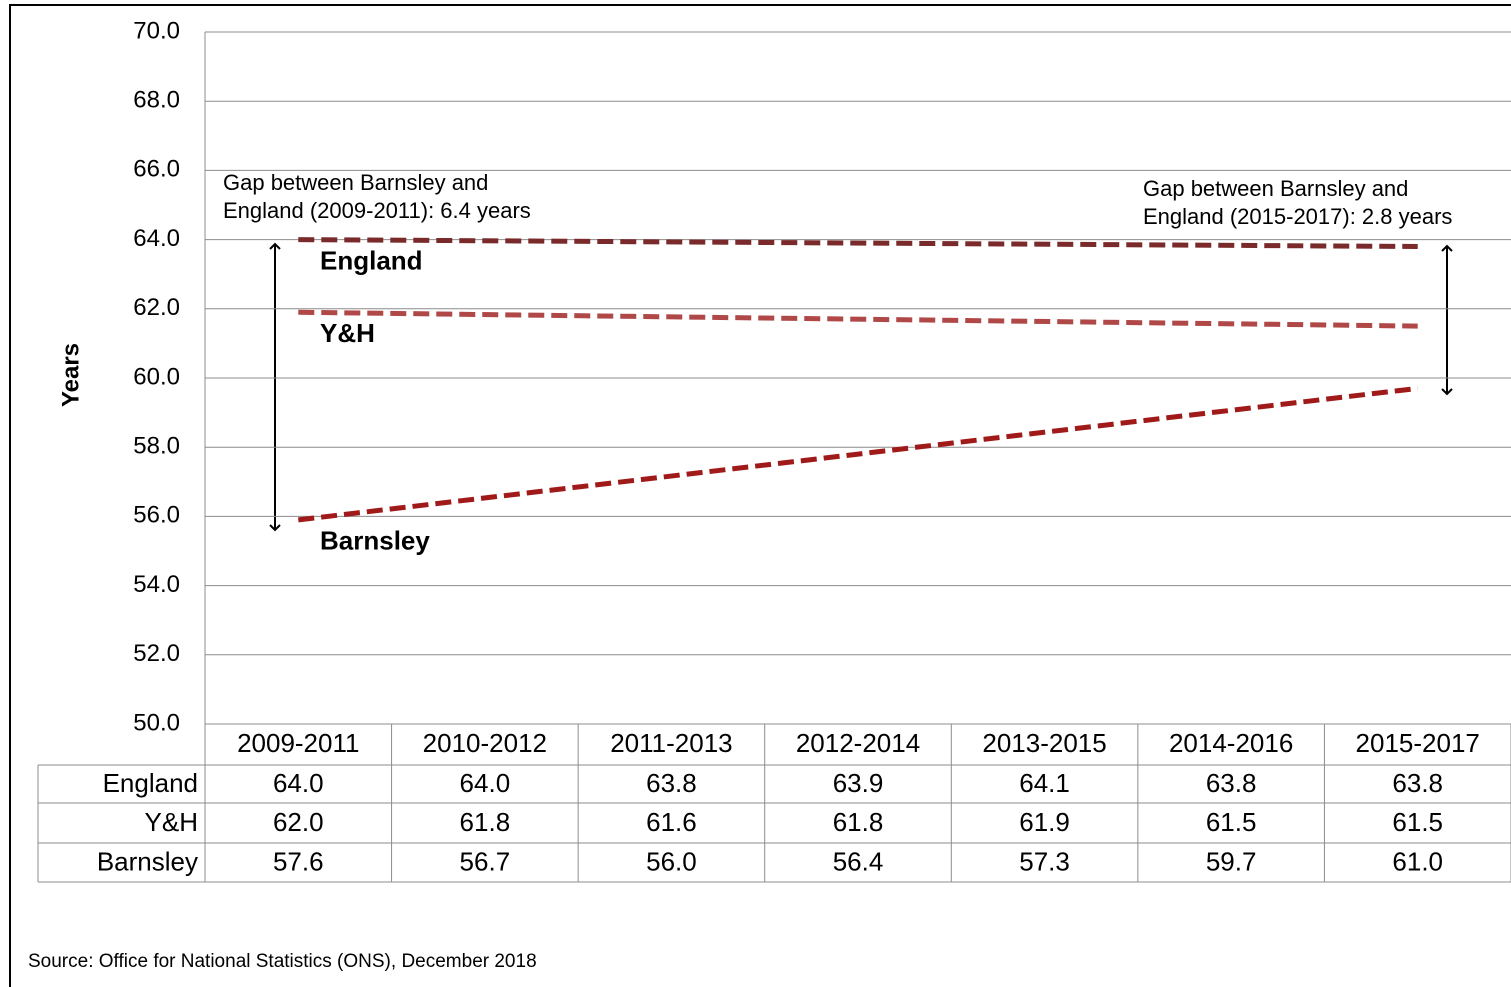  Describe the element at coordinates (147, 861) in the screenshot. I see `table-row-label: Barnsley` at that location.